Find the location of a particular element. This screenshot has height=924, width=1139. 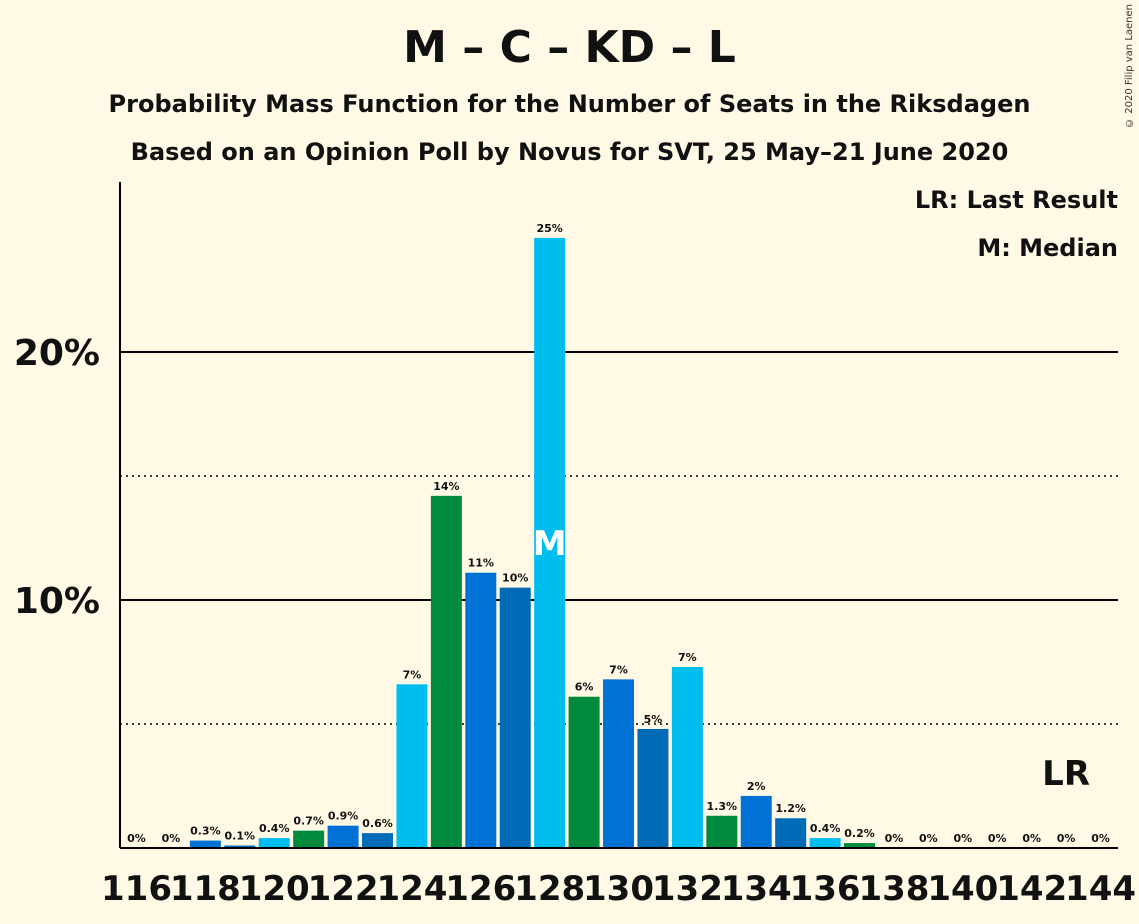

data-label: 0.1% is located at coordinates (240, 836).